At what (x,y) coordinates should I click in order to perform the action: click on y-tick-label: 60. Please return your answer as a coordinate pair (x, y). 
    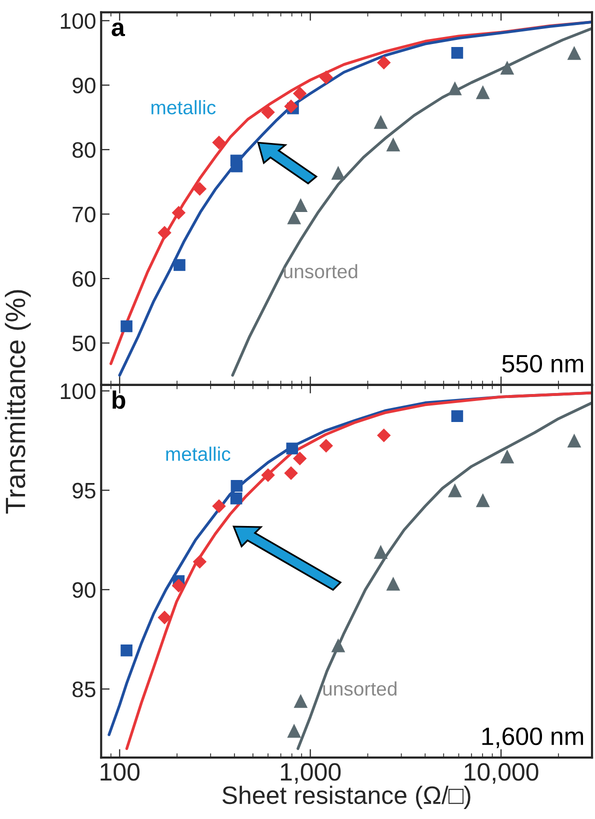
    Looking at the image, I should click on (84, 279).